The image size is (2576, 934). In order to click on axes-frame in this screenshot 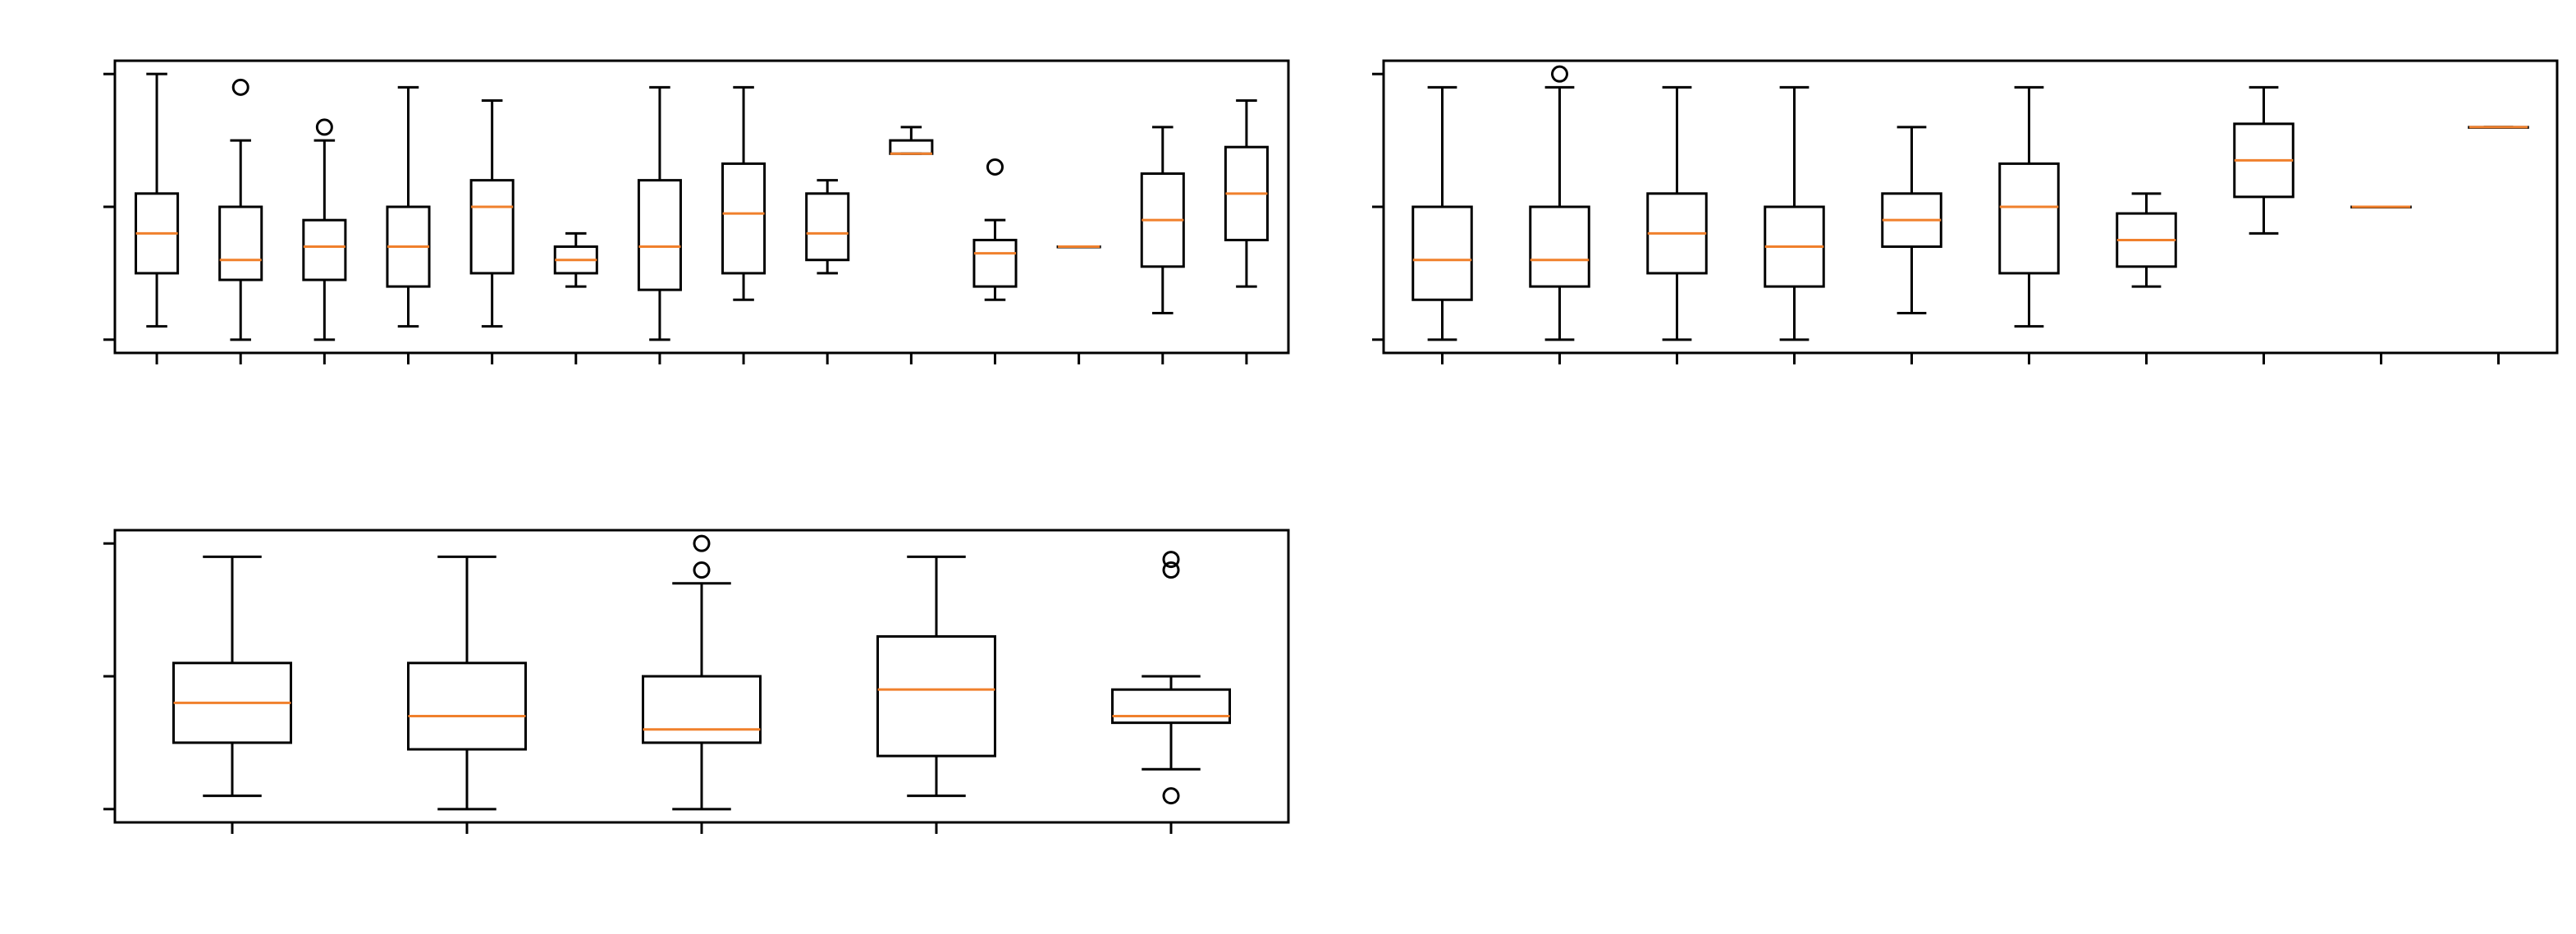, I will do `click(701, 207)`.